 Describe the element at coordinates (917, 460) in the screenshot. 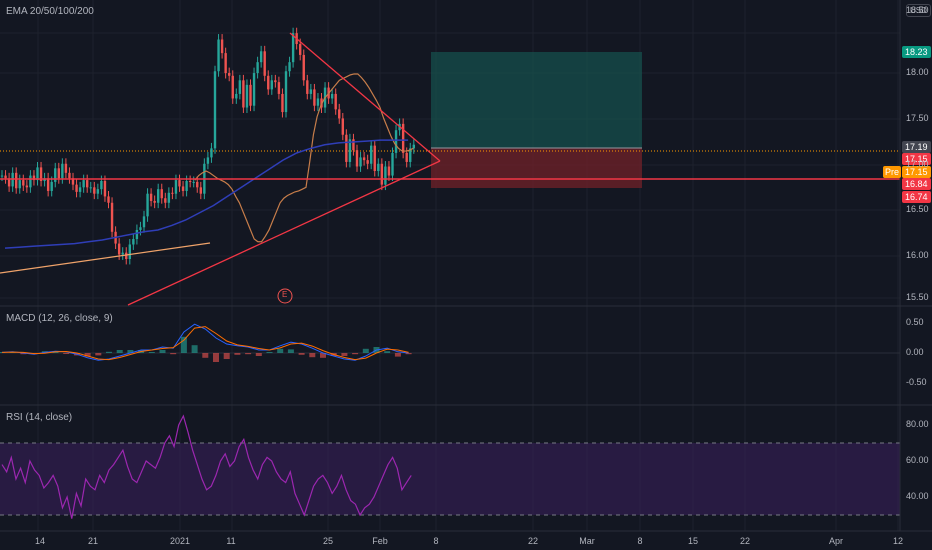

I see `axis-tick-label: 60.00` at that location.